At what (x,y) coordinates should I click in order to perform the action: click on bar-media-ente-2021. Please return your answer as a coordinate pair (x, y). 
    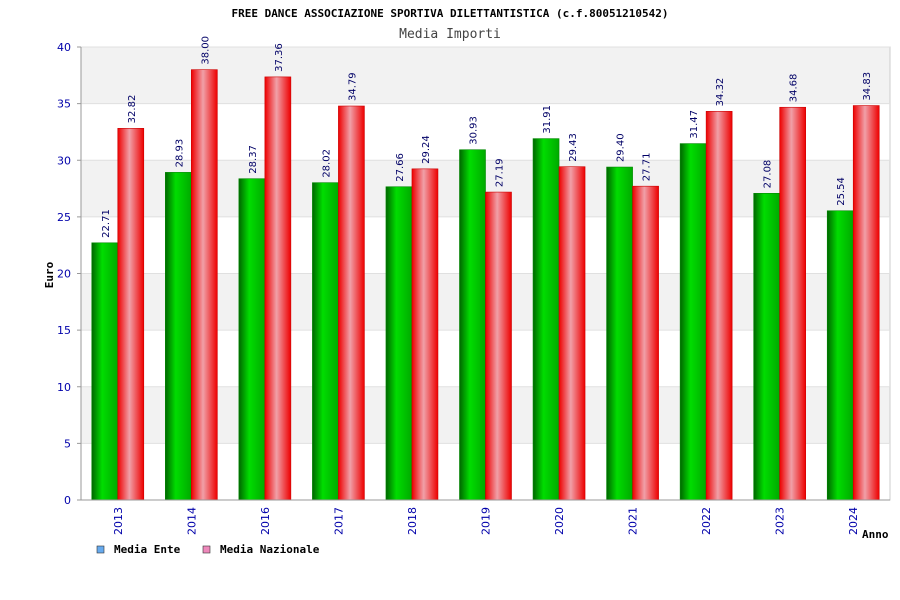
    Looking at the image, I should click on (619, 333).